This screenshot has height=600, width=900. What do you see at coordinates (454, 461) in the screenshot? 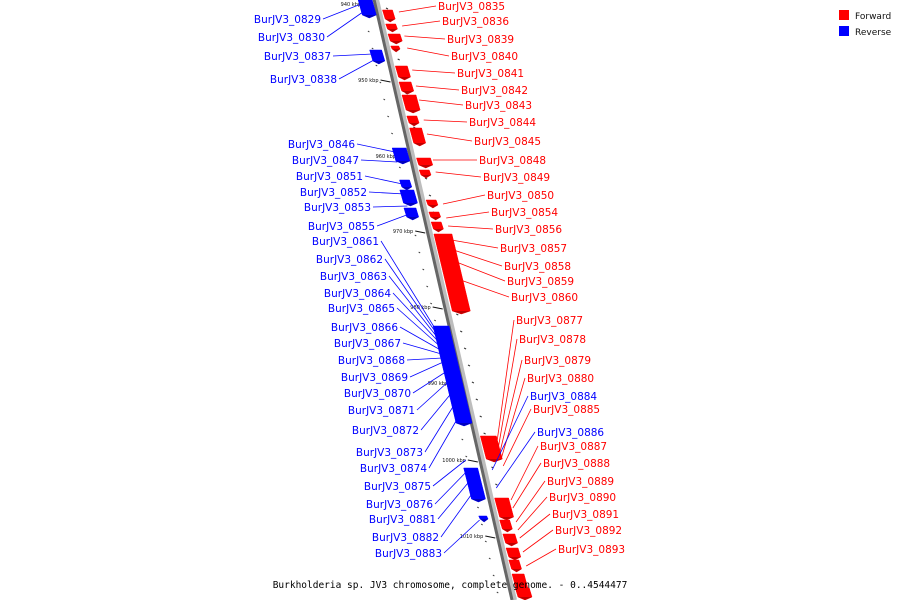
I see `tick-label: 1000 kbp` at bounding box center [454, 461].